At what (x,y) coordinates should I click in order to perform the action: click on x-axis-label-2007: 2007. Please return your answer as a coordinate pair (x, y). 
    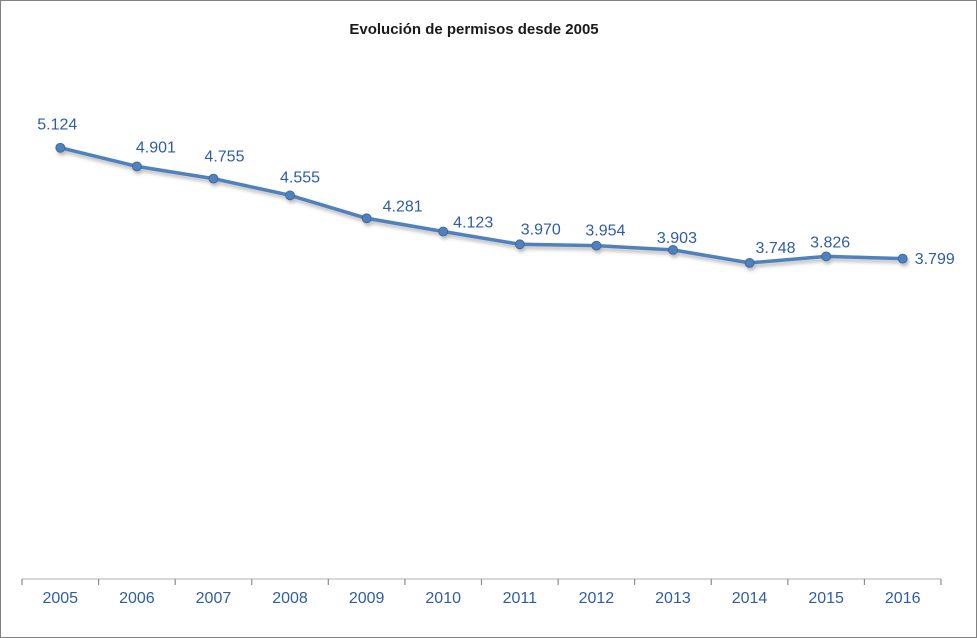
    Looking at the image, I should click on (214, 598).